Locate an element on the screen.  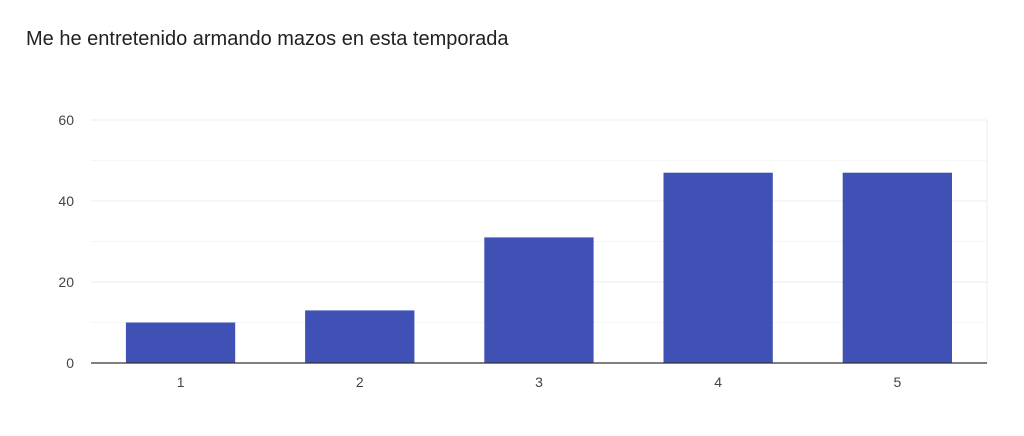
x-tick-label: 3 is located at coordinates (539, 382).